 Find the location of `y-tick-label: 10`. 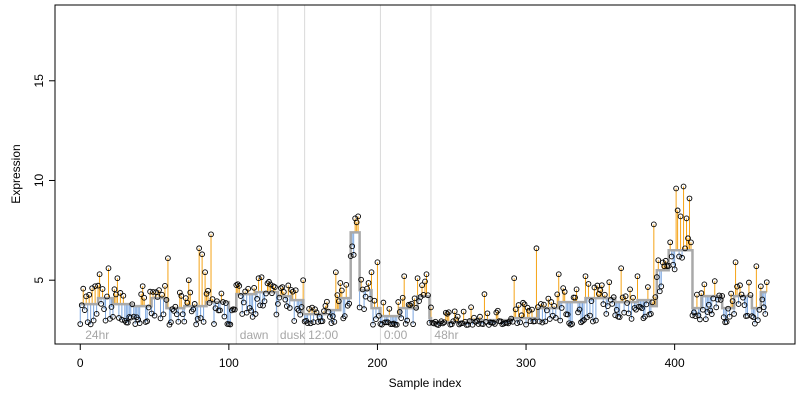

y-tick-label: 10 is located at coordinates (39, 180).